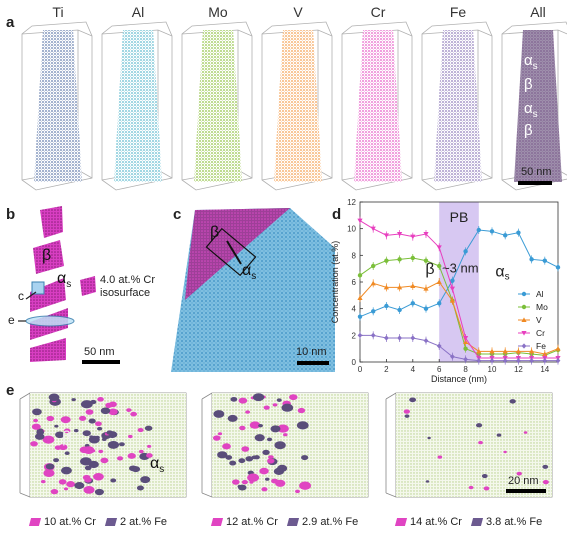 The width and height of the screenshot is (567, 533). Describe the element at coordinates (518, 369) in the screenshot. I see `x-tick-label: 12` at that location.